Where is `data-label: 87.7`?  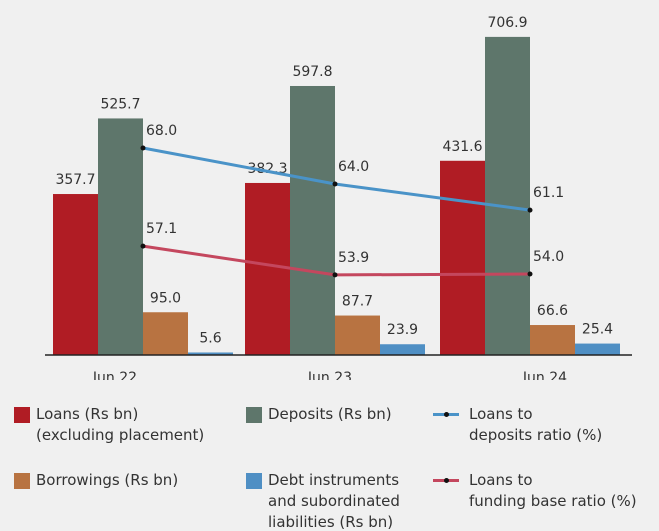 data-label: 87.7 is located at coordinates (357, 302).